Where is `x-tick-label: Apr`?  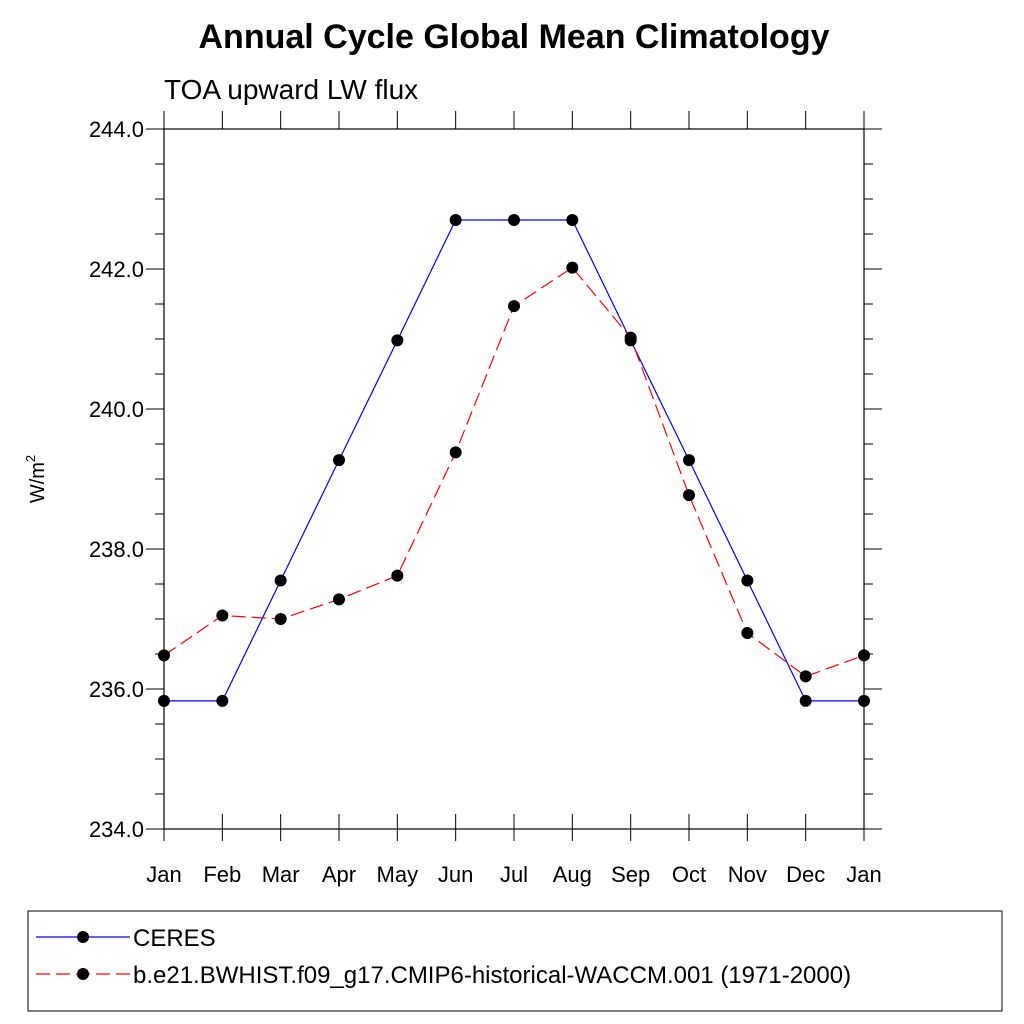 x-tick-label: Apr is located at coordinates (339, 874).